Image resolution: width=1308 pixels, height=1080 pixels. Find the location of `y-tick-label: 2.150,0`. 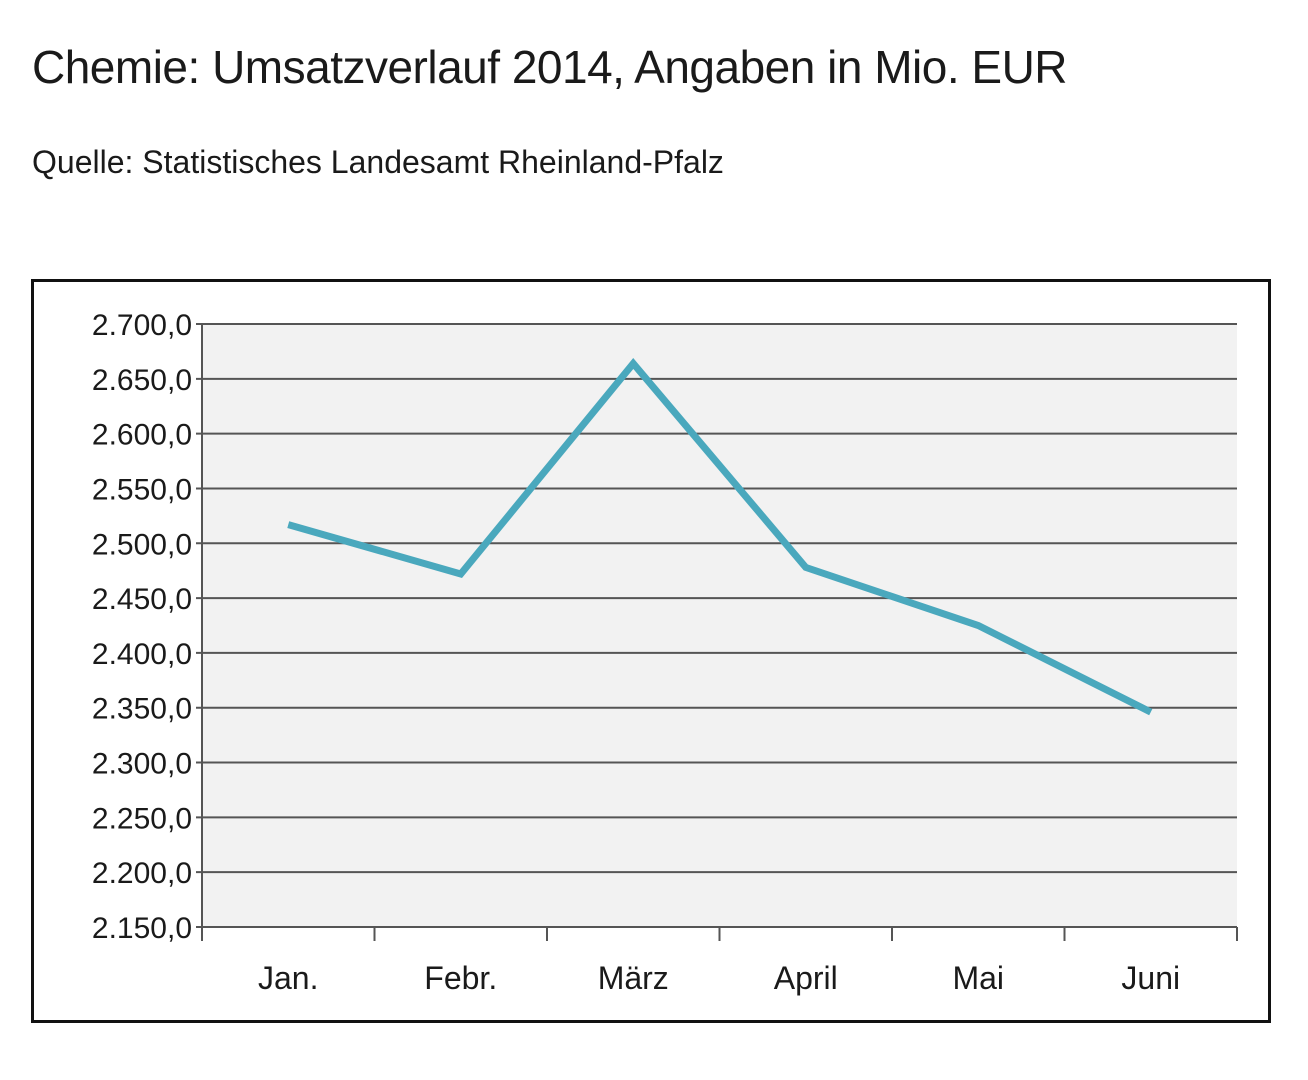

y-tick-label: 2.150,0 is located at coordinates (142, 928).